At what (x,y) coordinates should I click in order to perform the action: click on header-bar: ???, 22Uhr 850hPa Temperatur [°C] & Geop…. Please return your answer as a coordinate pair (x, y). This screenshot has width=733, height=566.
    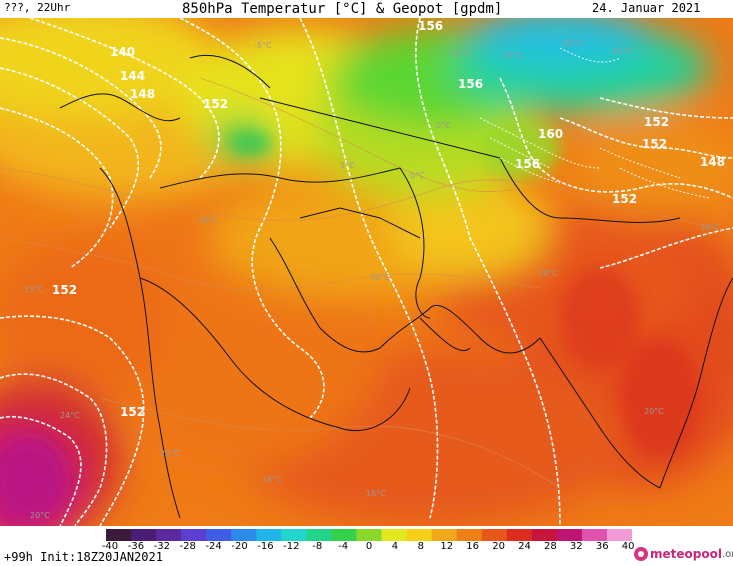
    Looking at the image, I should click on (366, 10).